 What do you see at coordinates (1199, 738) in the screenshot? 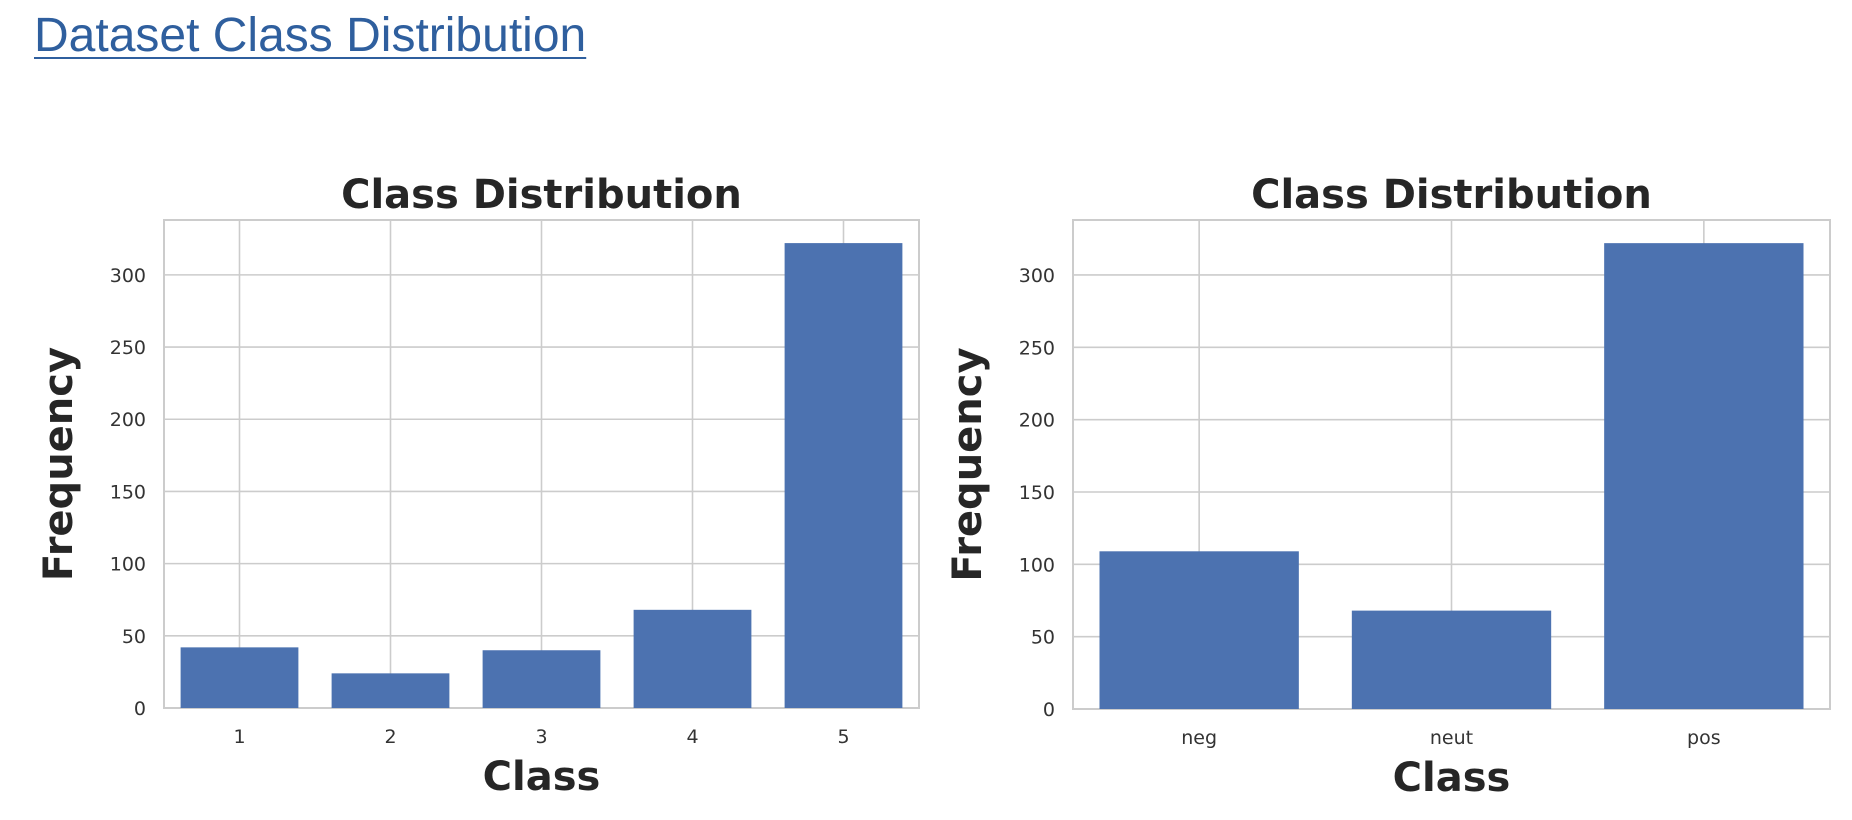
I see `x-tick-label: neg` at bounding box center [1199, 738].